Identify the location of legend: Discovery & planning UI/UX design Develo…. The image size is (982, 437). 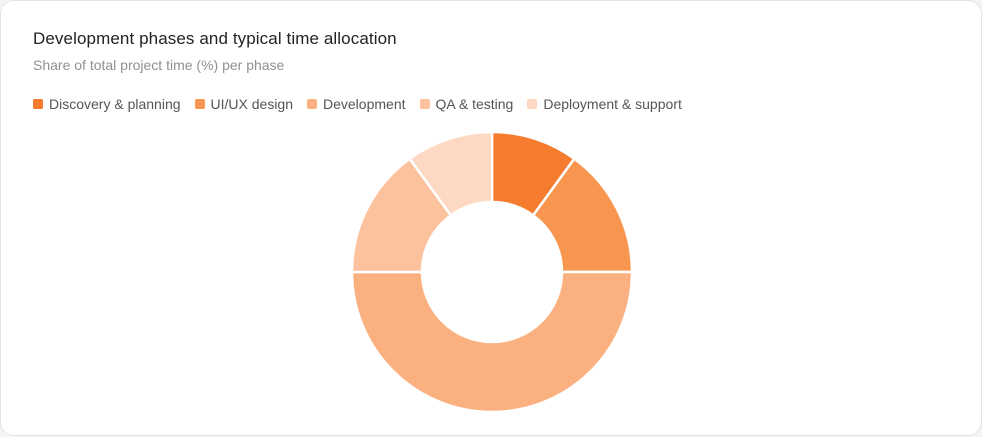
(357, 104).